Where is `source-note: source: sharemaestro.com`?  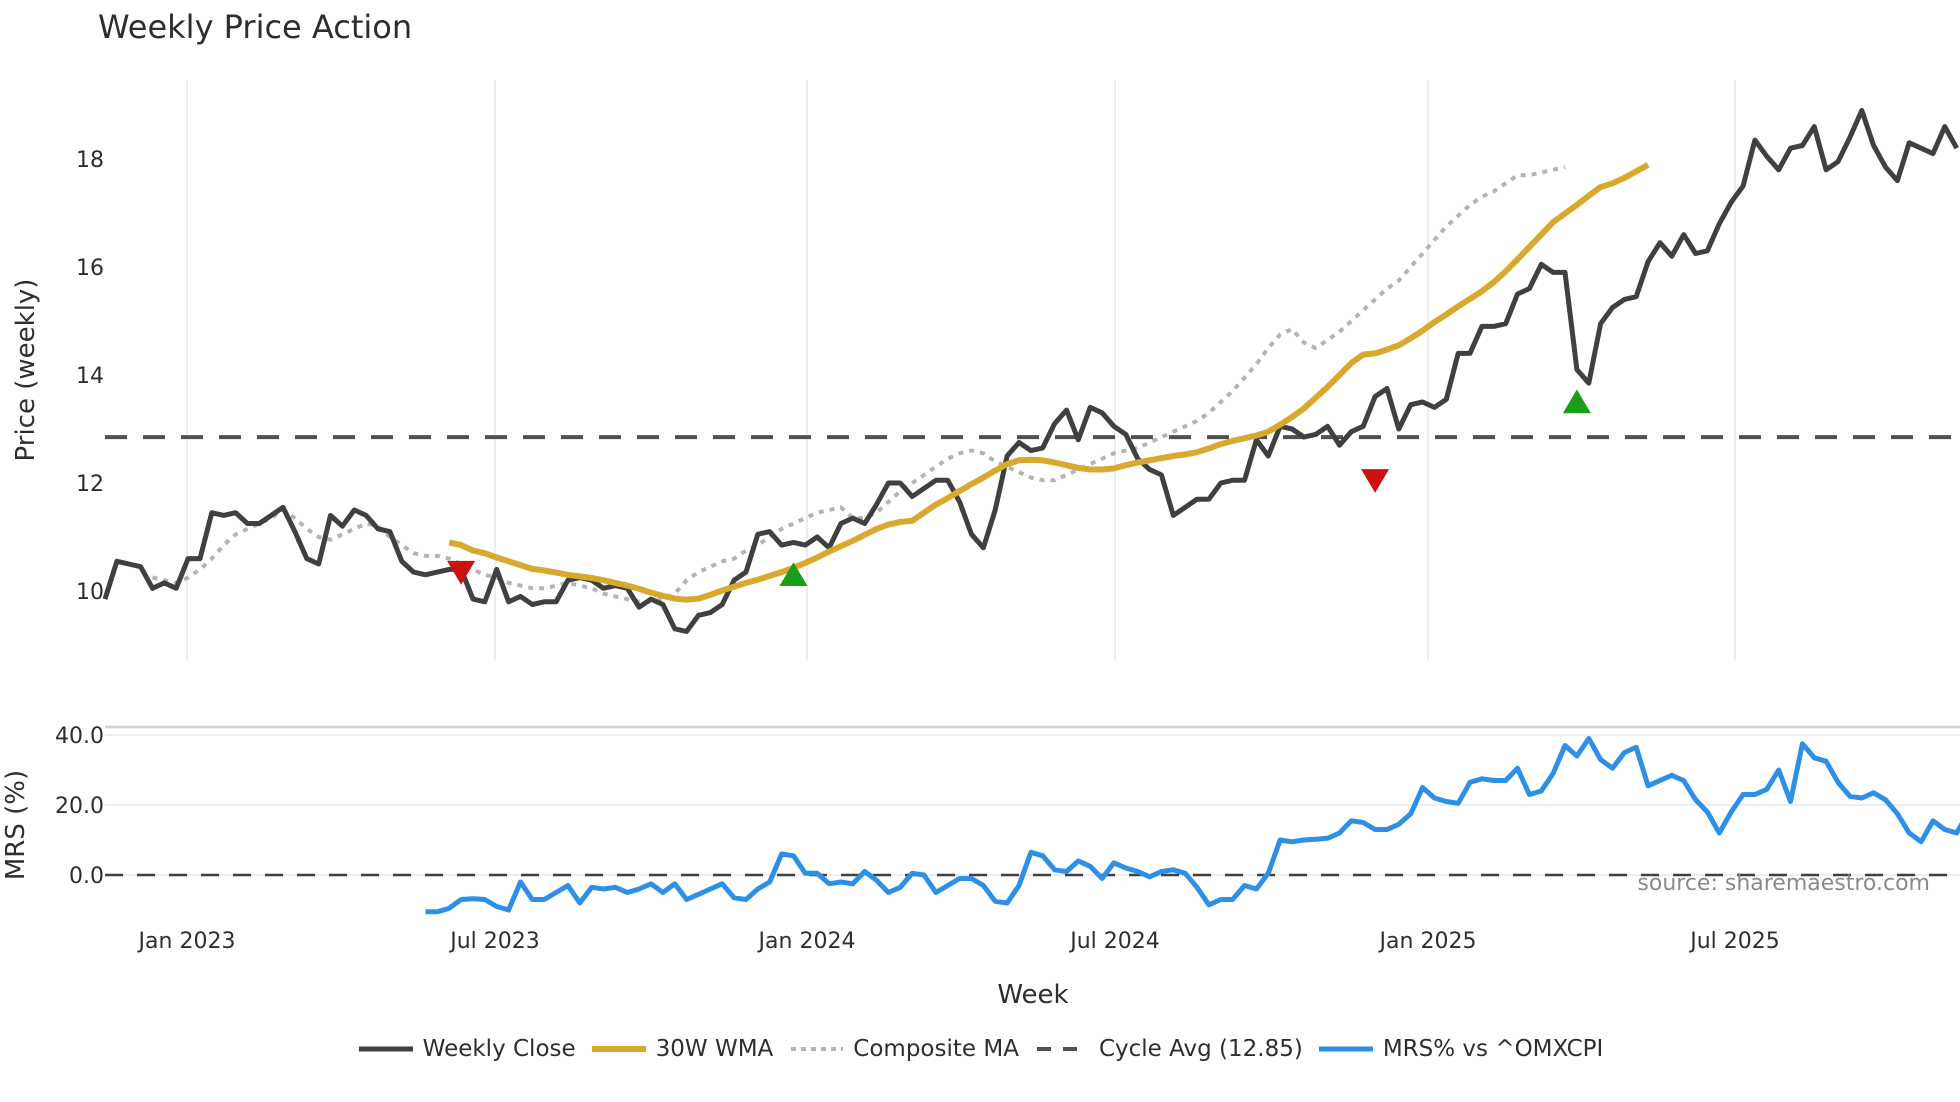 source-note: source: sharemaestro.com is located at coordinates (1783, 883).